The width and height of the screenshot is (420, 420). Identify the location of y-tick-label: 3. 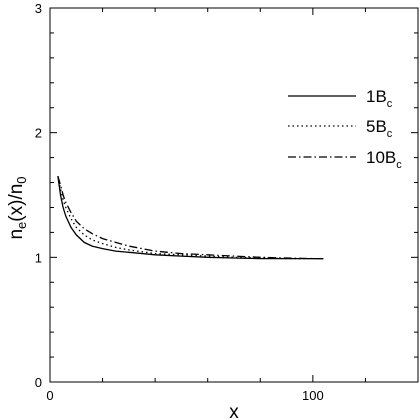
(38, 8).